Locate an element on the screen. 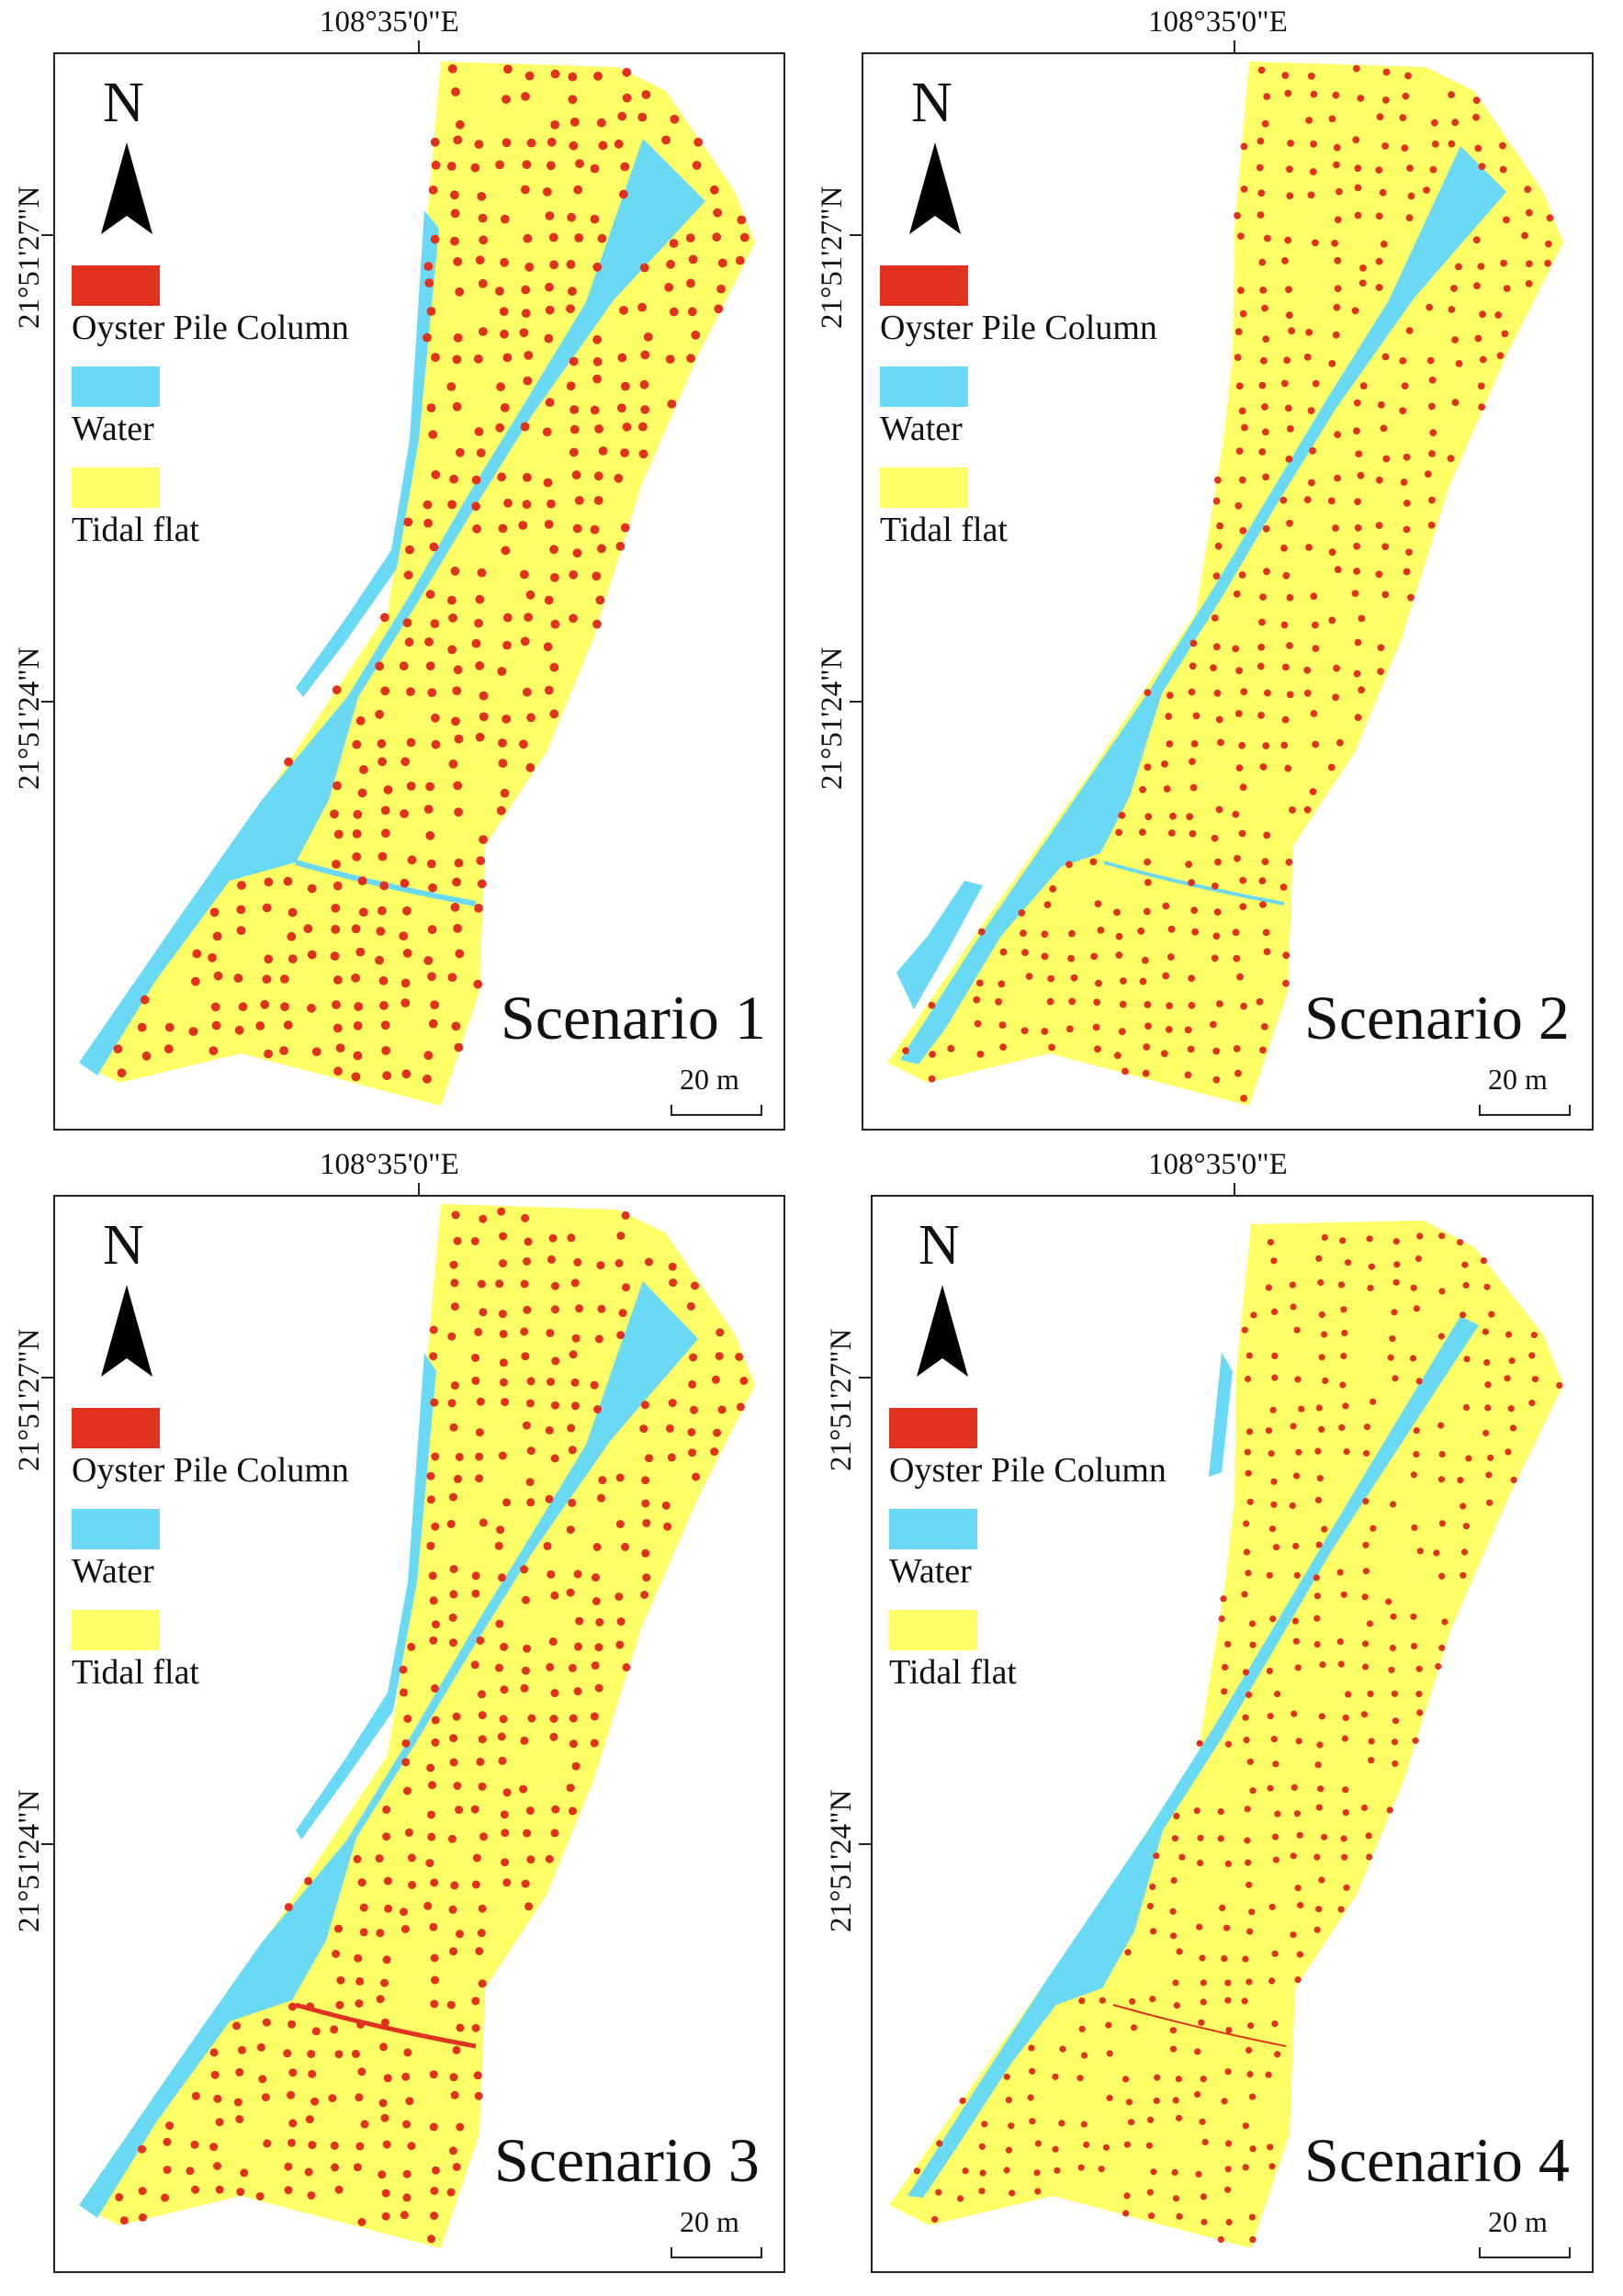 The image size is (1623, 2296). longitude-label: 108°35'0"E is located at coordinates (389, 1164).